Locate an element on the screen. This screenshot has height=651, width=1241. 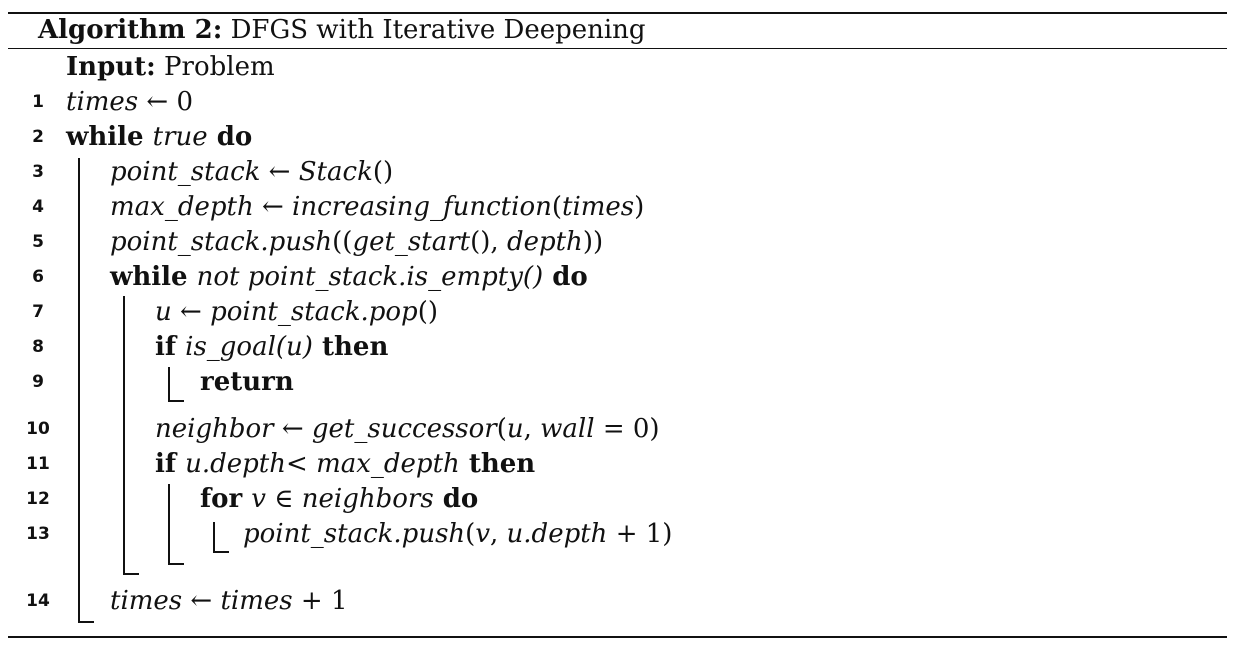
code-token: v is located at coordinates (483, 534).